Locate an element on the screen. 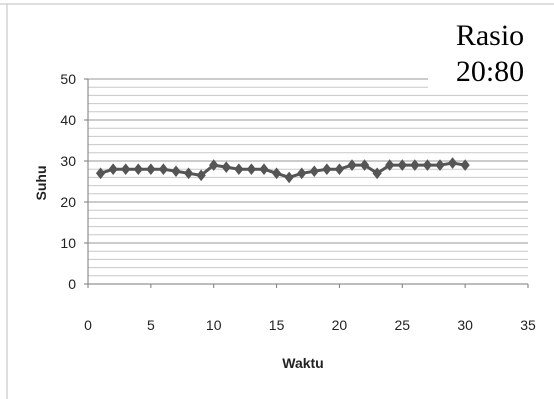 Image resolution: width=554 pixels, height=399 pixels. y-axis-label: Suhu is located at coordinates (41, 183).